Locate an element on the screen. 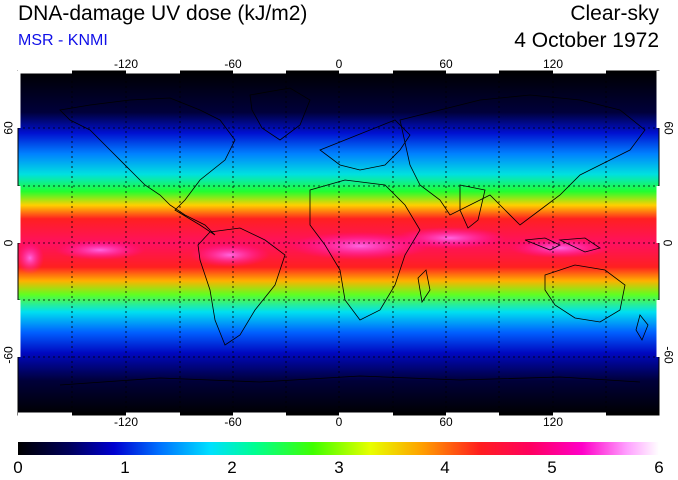 The width and height of the screenshot is (678, 480). lon-tick-bottom: -120 is located at coordinates (126, 422).